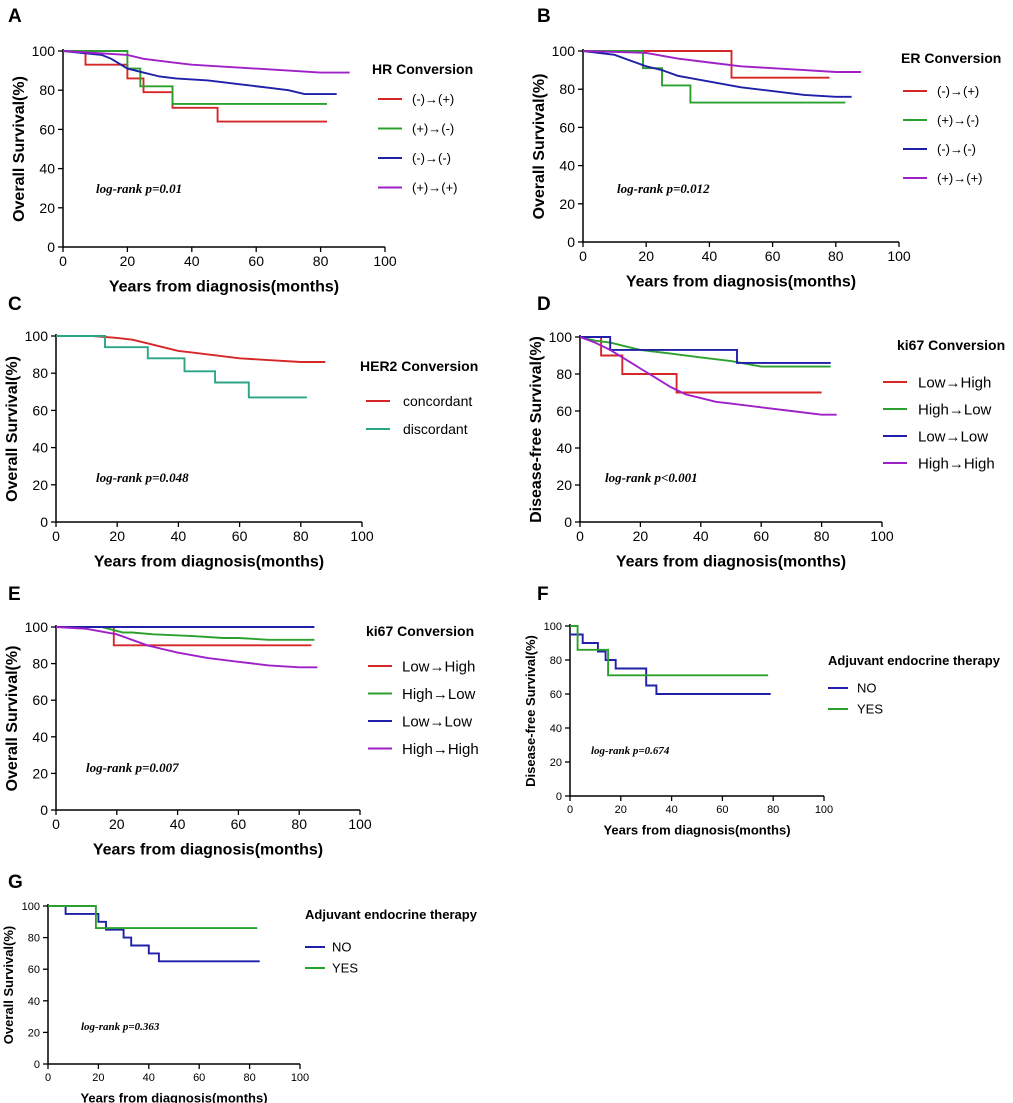 This screenshot has width=1013, height=1103. Describe the element at coordinates (433, 128) in the screenshot. I see `legend-entry: (+)→(-)` at that location.